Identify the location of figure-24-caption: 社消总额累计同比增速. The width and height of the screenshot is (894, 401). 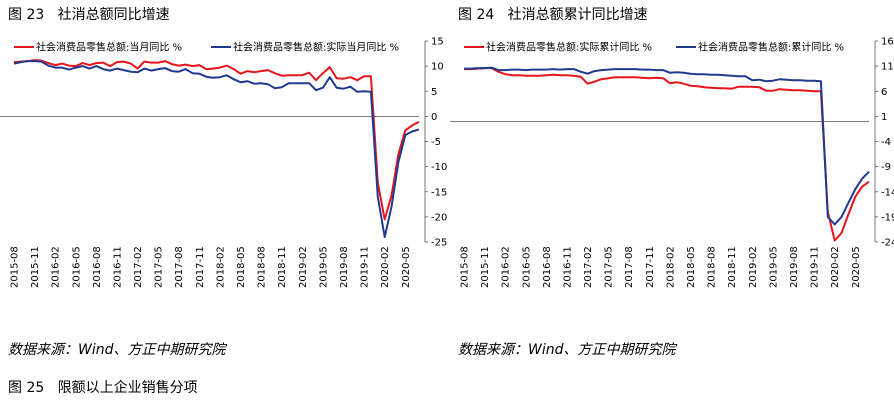
(577, 15).